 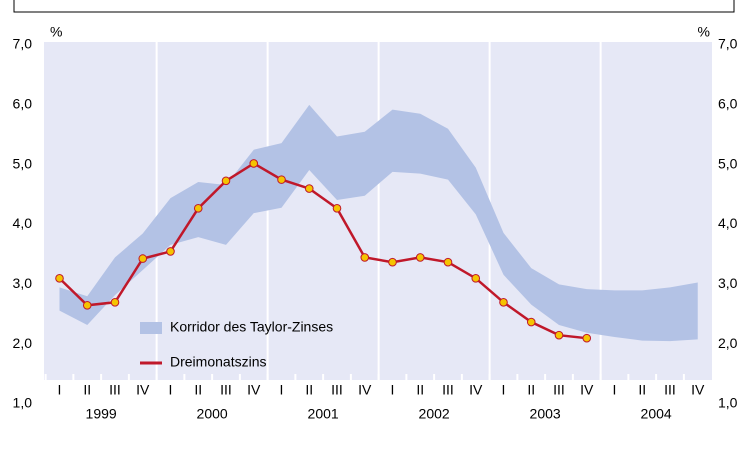 What do you see at coordinates (728, 163) in the screenshot?
I see `y2-tick-label: 5,0` at bounding box center [728, 163].